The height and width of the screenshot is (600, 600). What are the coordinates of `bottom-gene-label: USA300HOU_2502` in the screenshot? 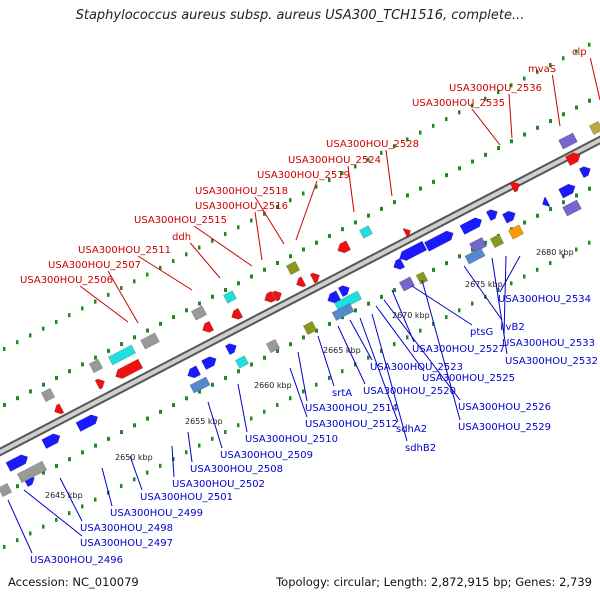 It's located at (218, 484).